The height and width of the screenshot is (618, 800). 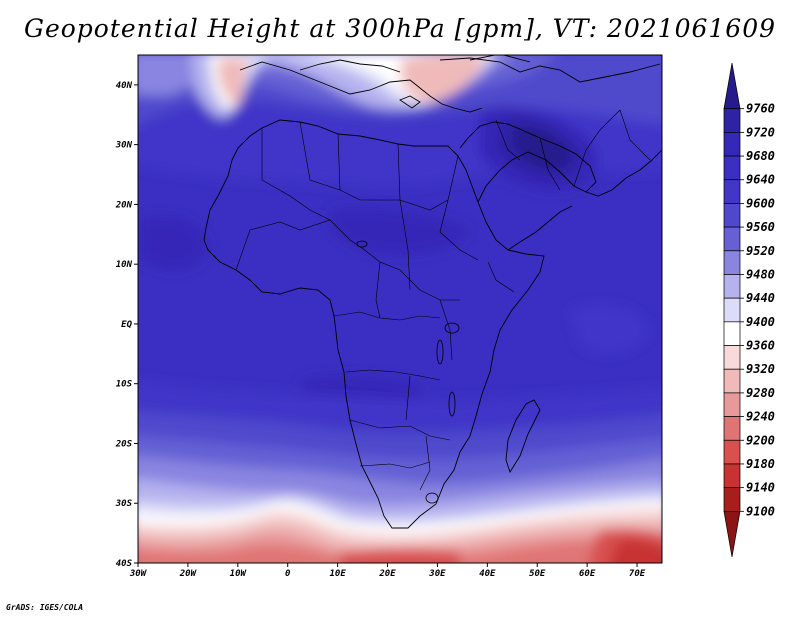 I want to click on lon-tick-label: 50E, so click(x=537, y=574).